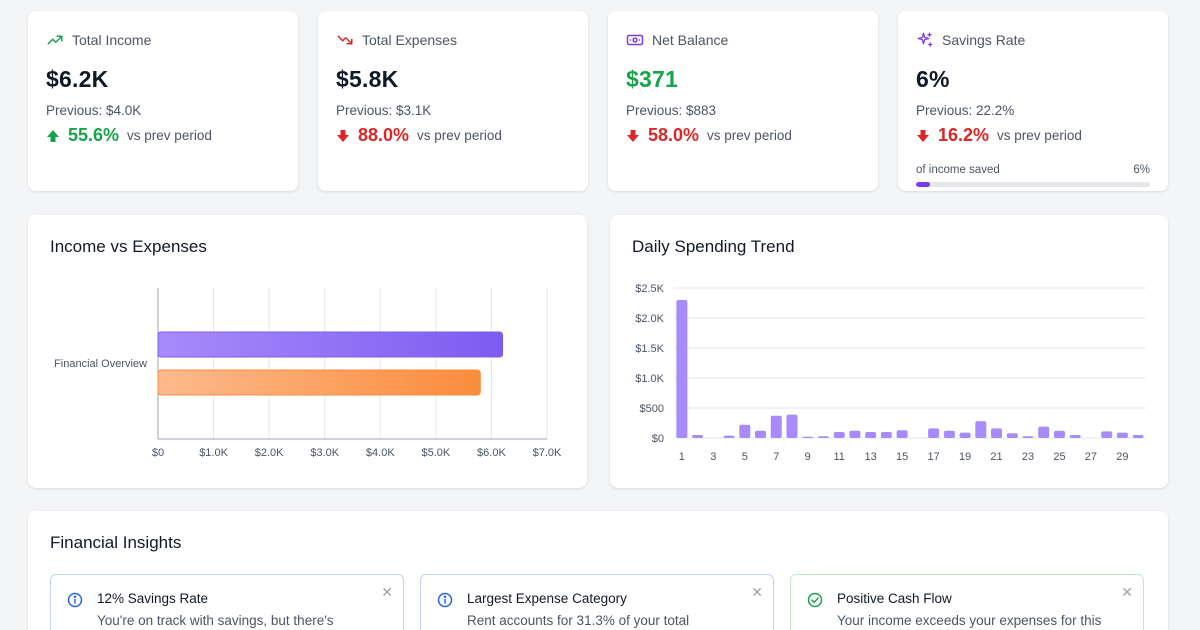 Image resolution: width=1200 pixels, height=630 pixels. I want to click on check-circle-icon, so click(815, 600).